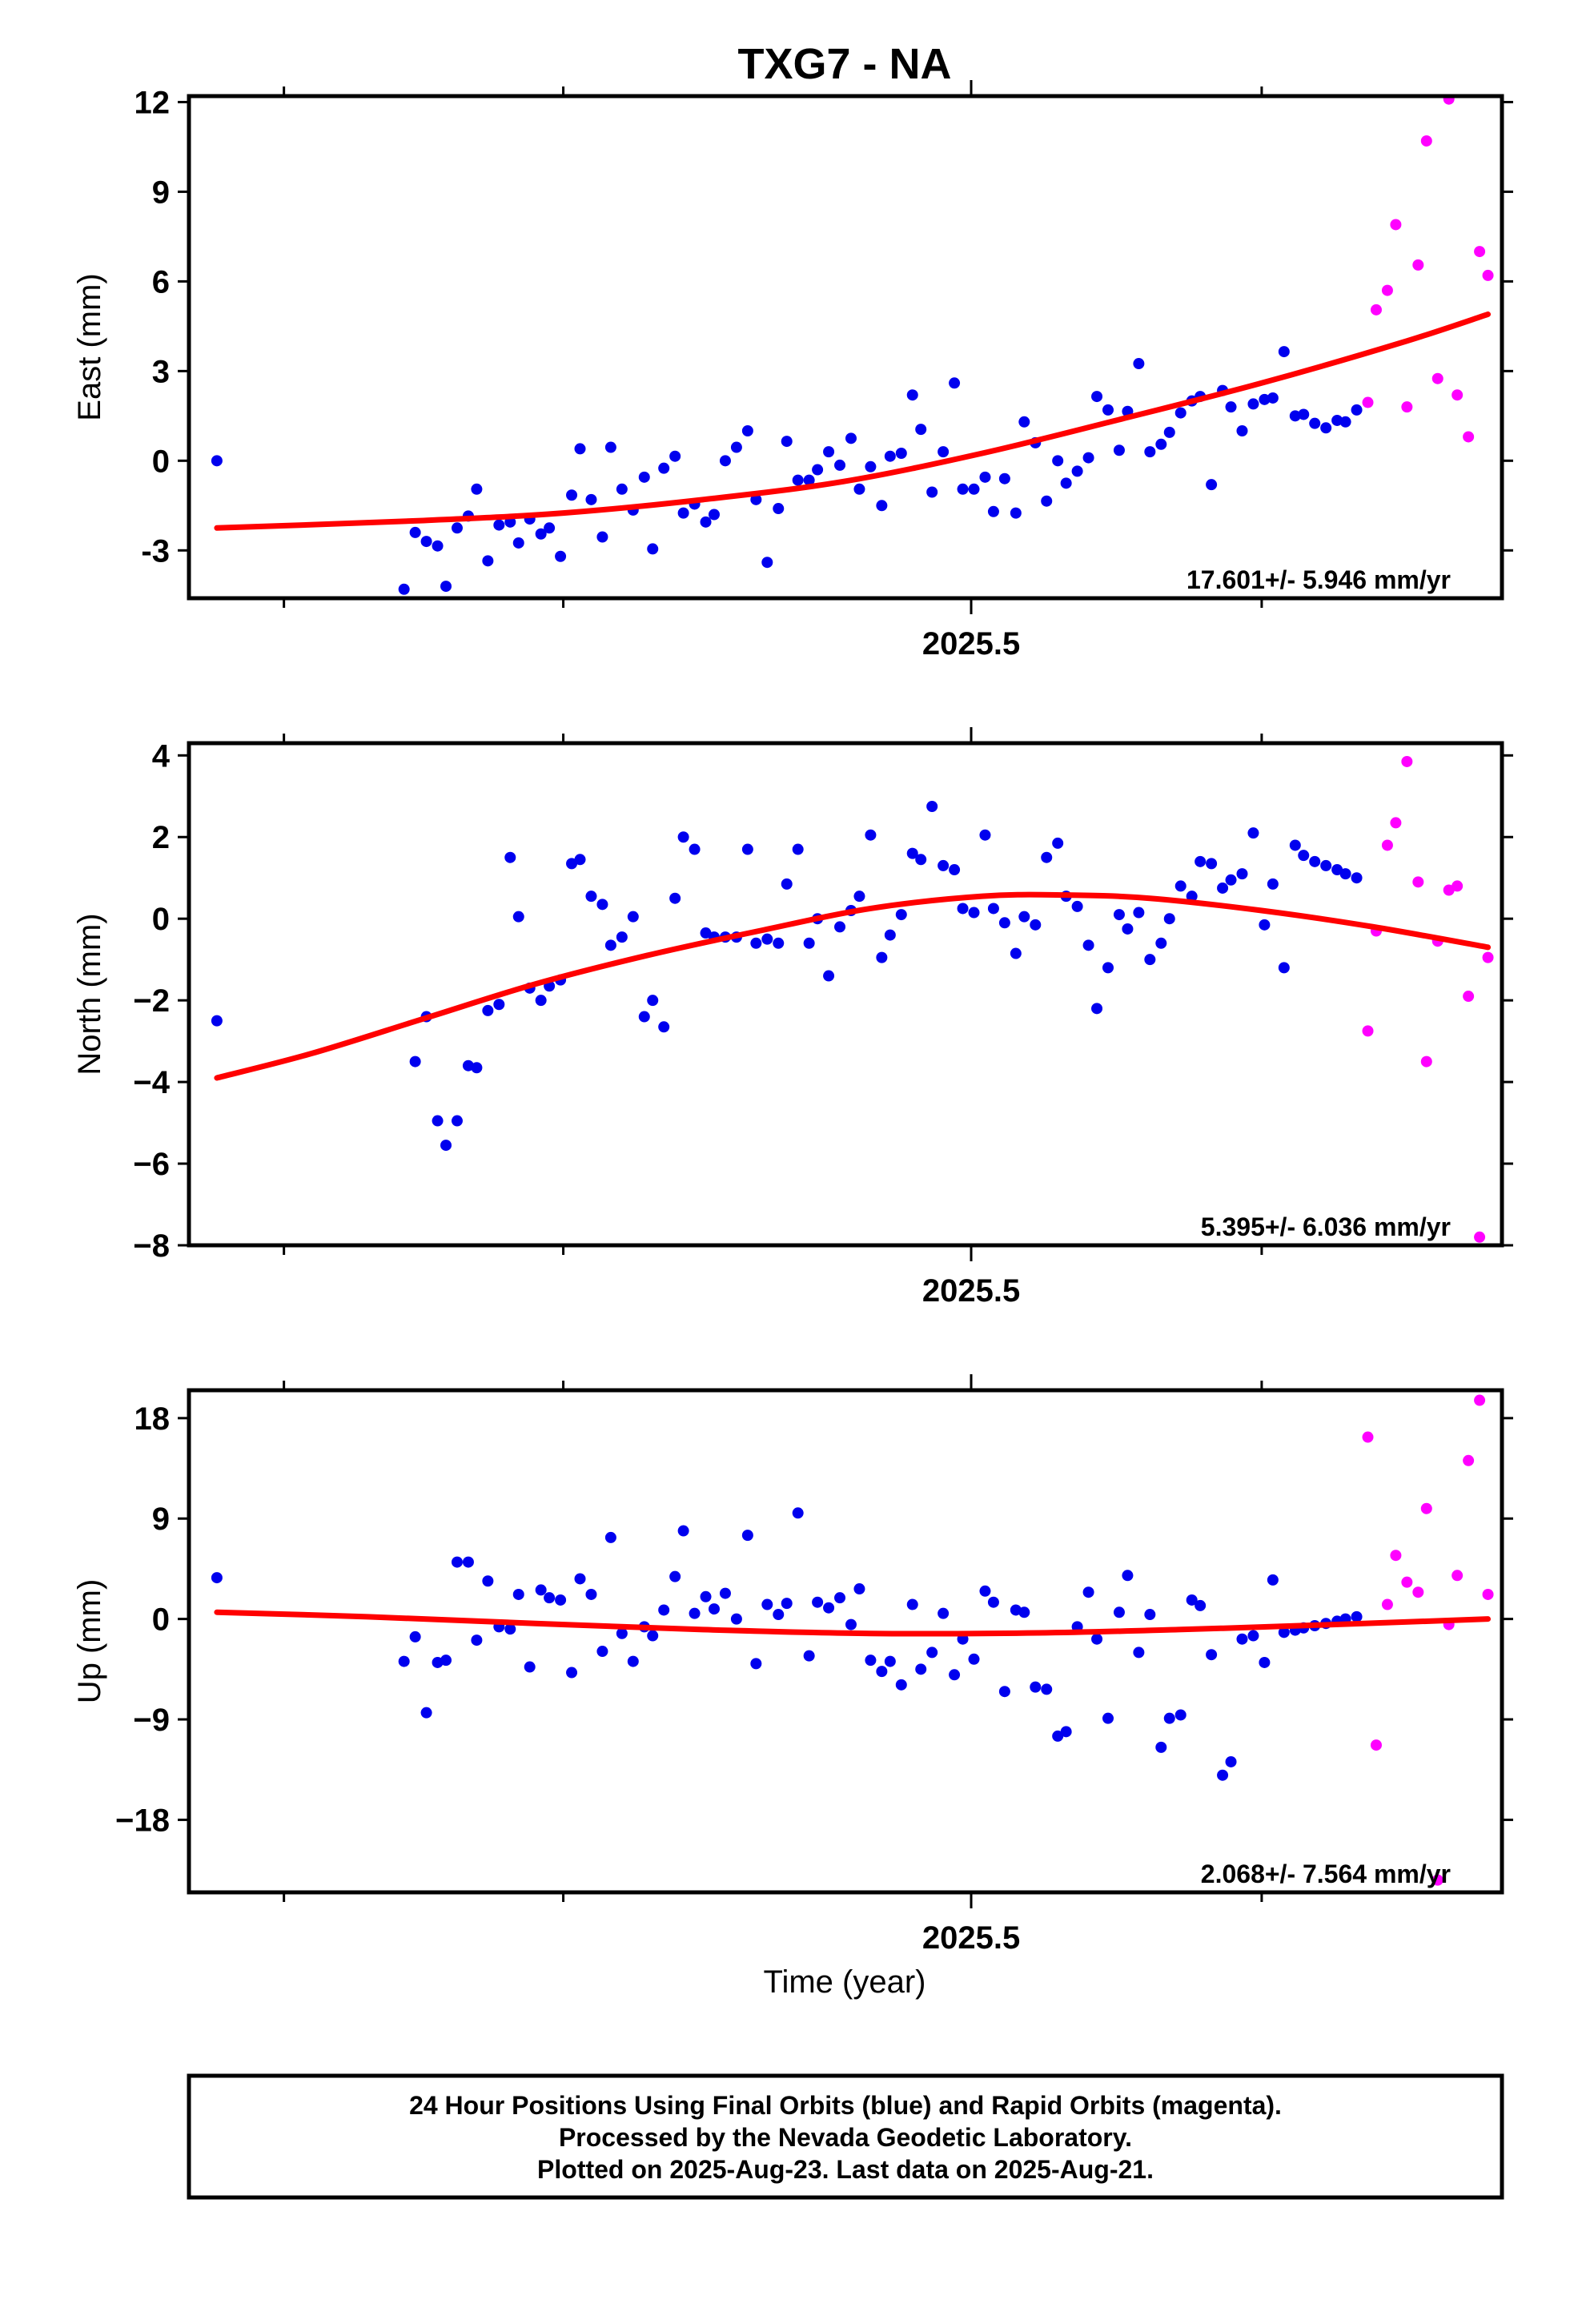 The image size is (1582, 2324). Describe the element at coordinates (89, 1642) in the screenshot. I see `up-y-axis-title: Up (mm)` at that location.